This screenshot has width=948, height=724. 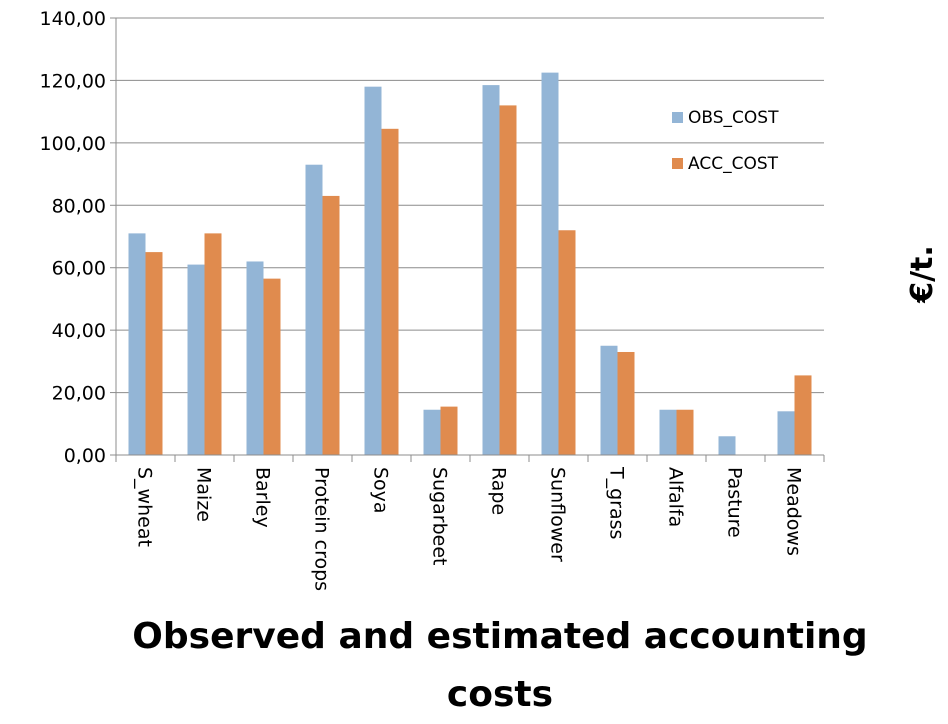 What do you see at coordinates (79, 331) in the screenshot?
I see `y-tick-label: 40,00` at bounding box center [79, 331].